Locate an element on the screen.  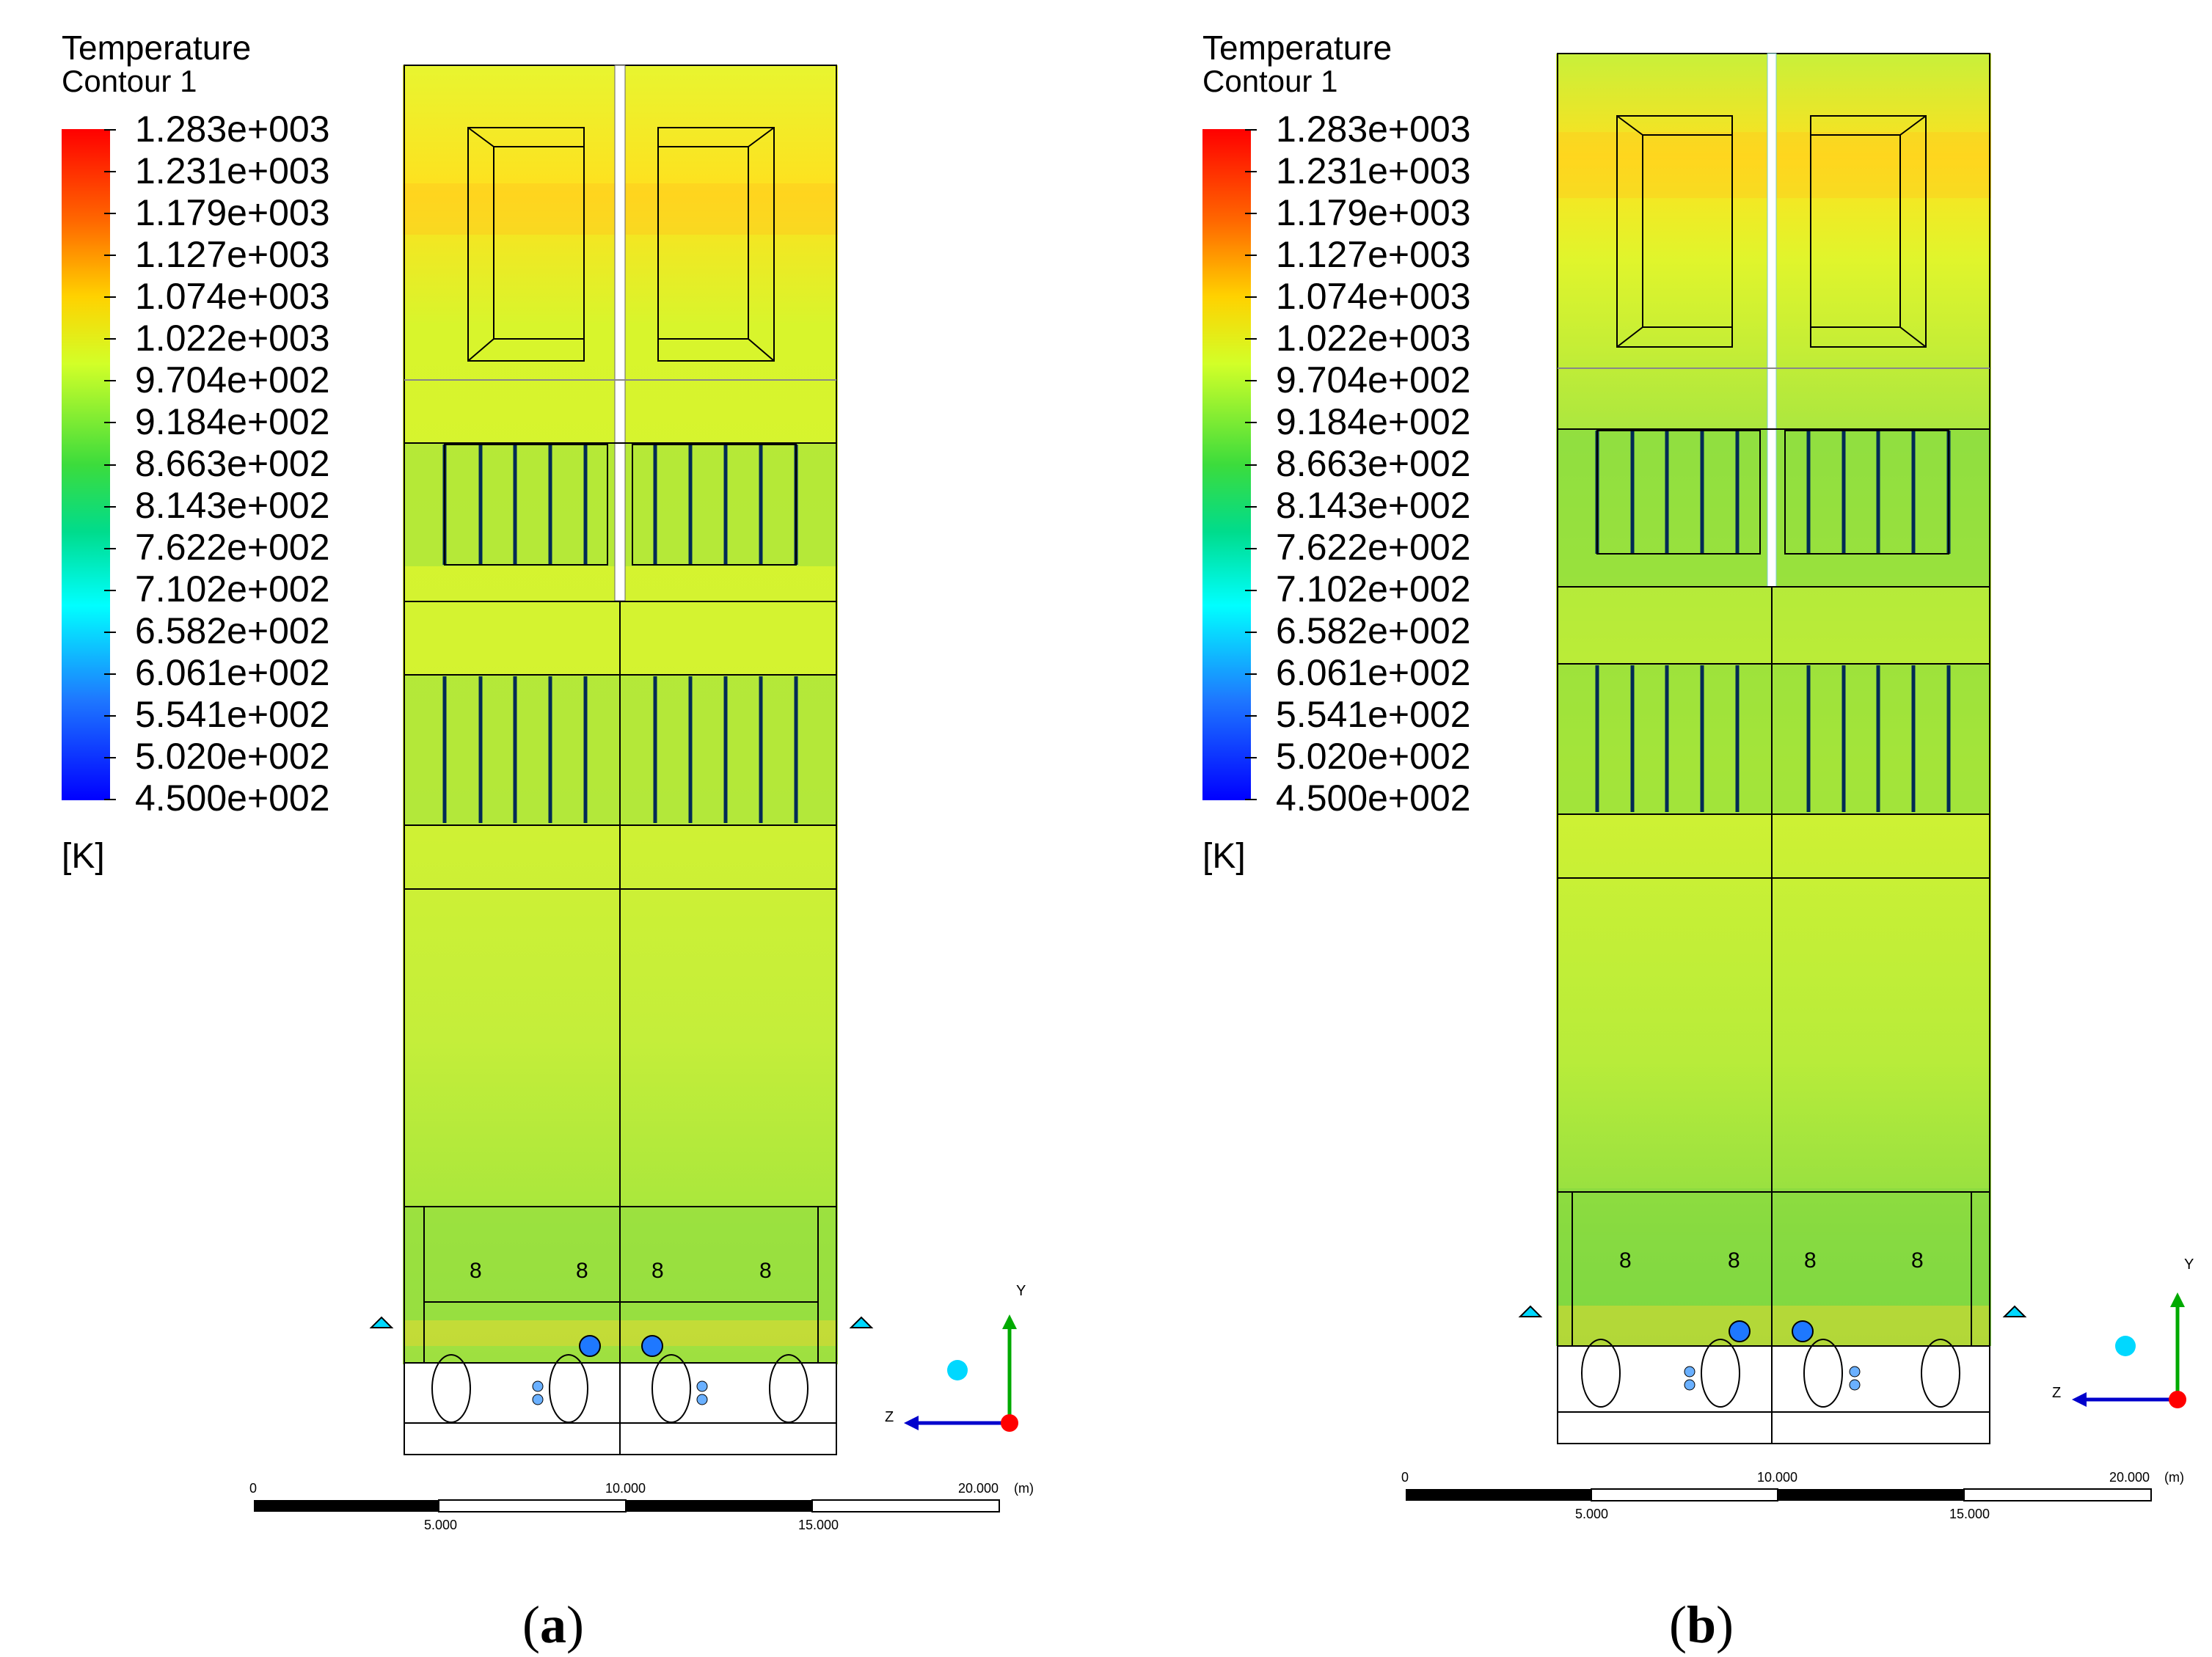
bottom-warm-strip is located at coordinates (1774, 1326).